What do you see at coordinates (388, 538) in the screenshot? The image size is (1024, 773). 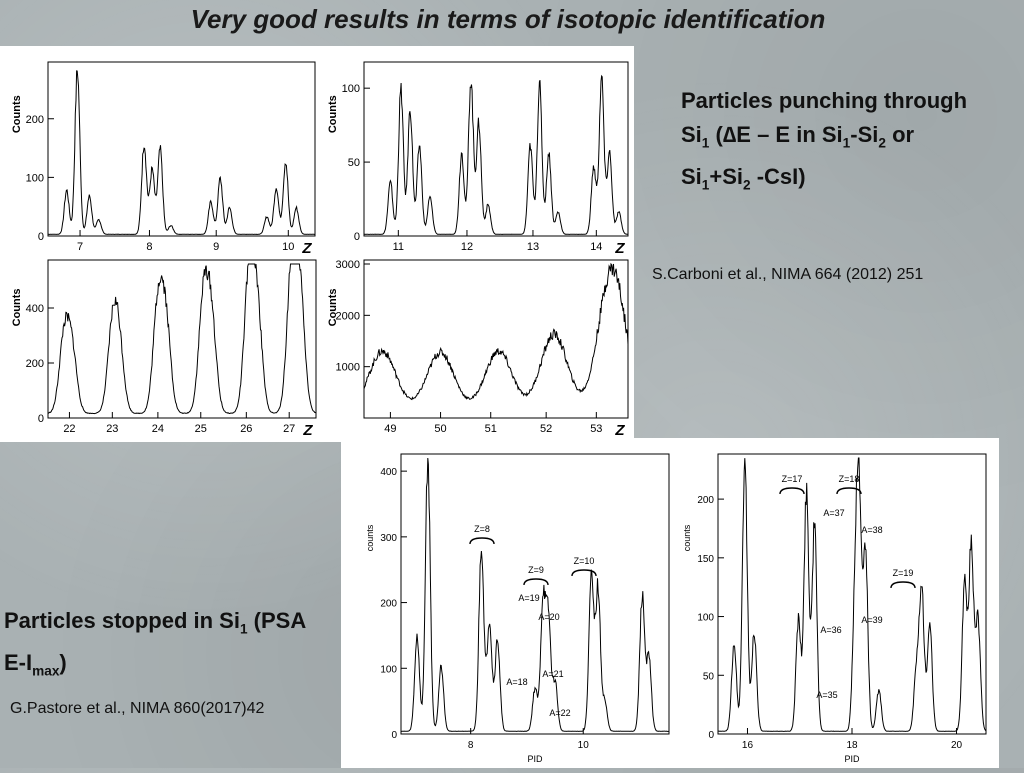 I see `y-tick-label: 300` at bounding box center [388, 538].